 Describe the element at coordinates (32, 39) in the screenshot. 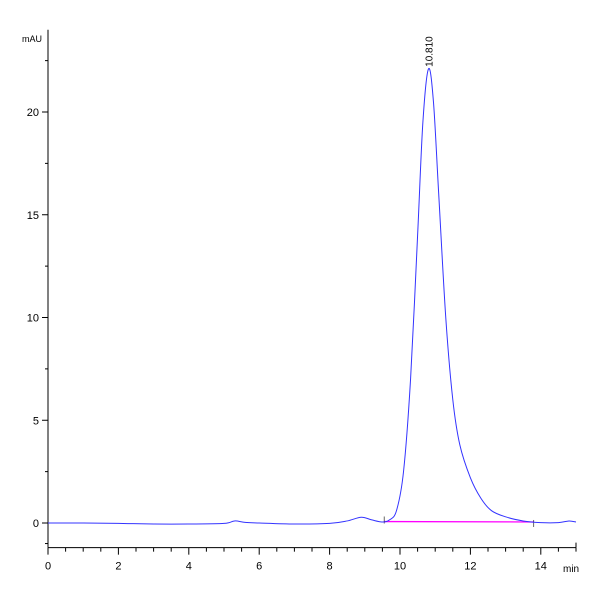

I see `y-axis-label: mAU` at that location.